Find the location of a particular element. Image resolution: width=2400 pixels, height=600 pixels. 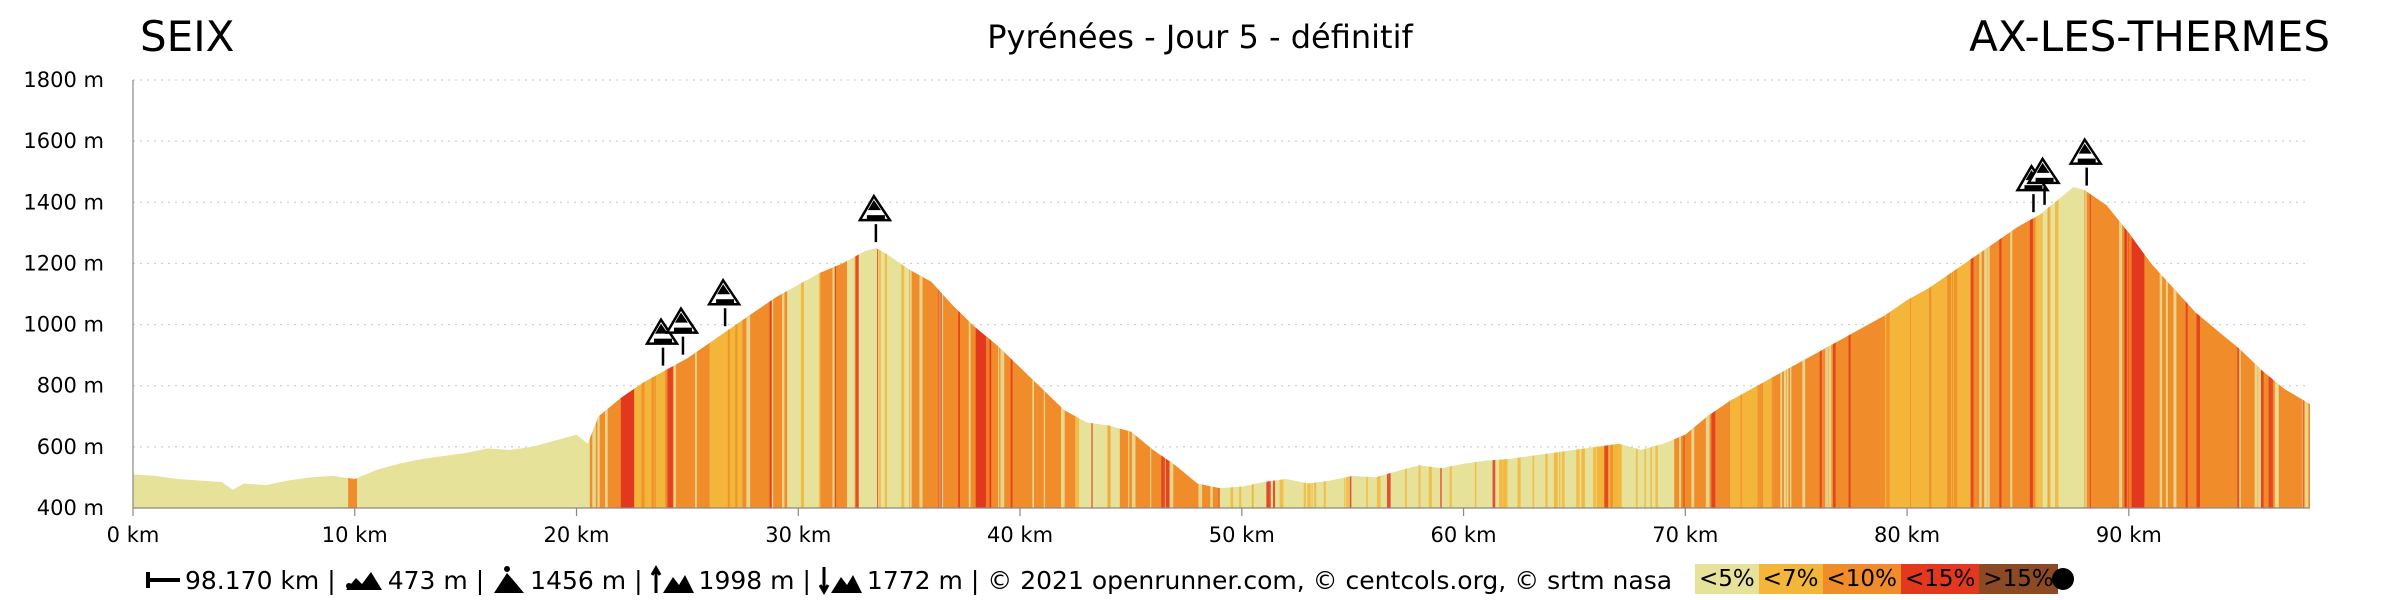

y-tick-label: 600 m is located at coordinates (70, 447).